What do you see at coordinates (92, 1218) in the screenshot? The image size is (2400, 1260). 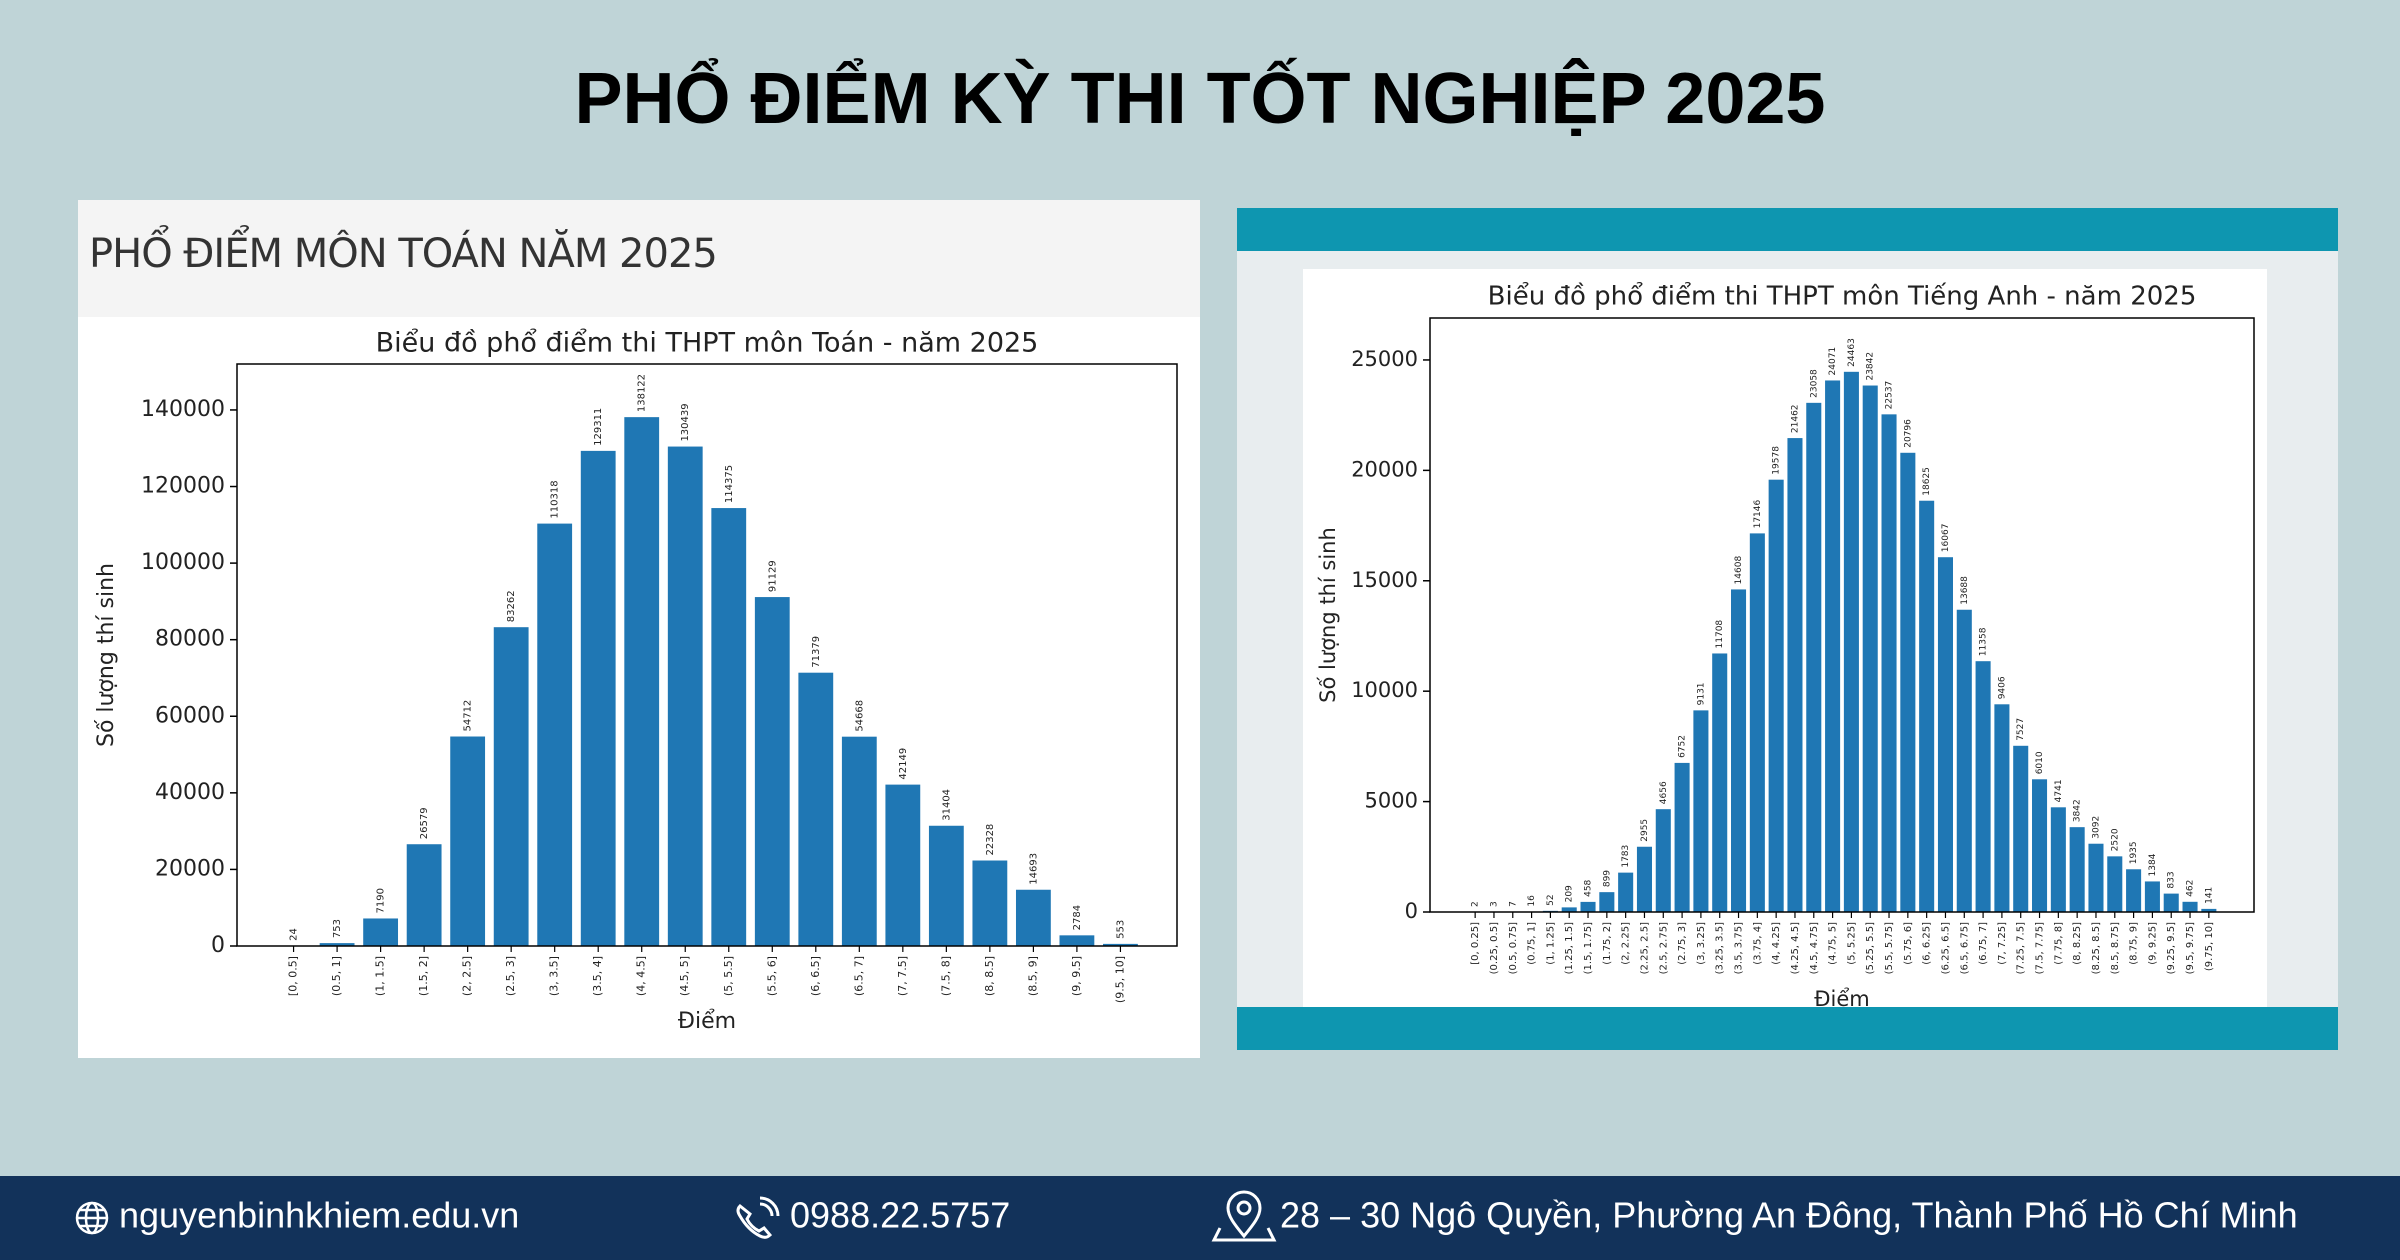 I see `globe-icon` at bounding box center [92, 1218].